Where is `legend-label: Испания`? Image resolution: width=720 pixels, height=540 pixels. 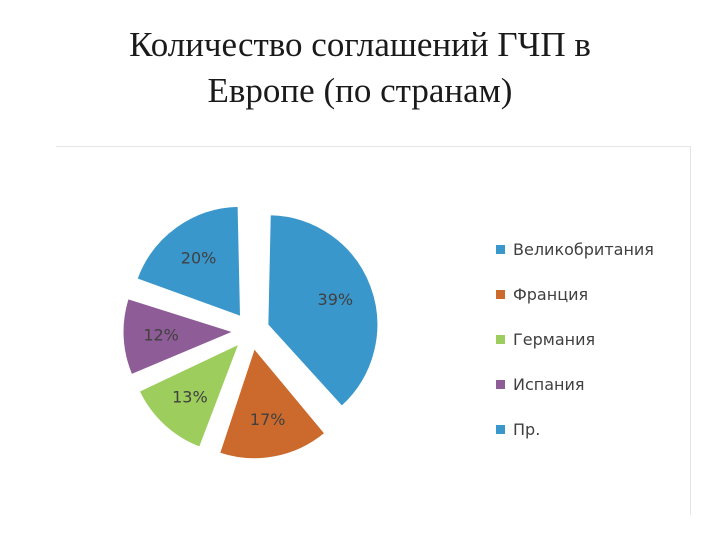 legend-label: Испания is located at coordinates (549, 384).